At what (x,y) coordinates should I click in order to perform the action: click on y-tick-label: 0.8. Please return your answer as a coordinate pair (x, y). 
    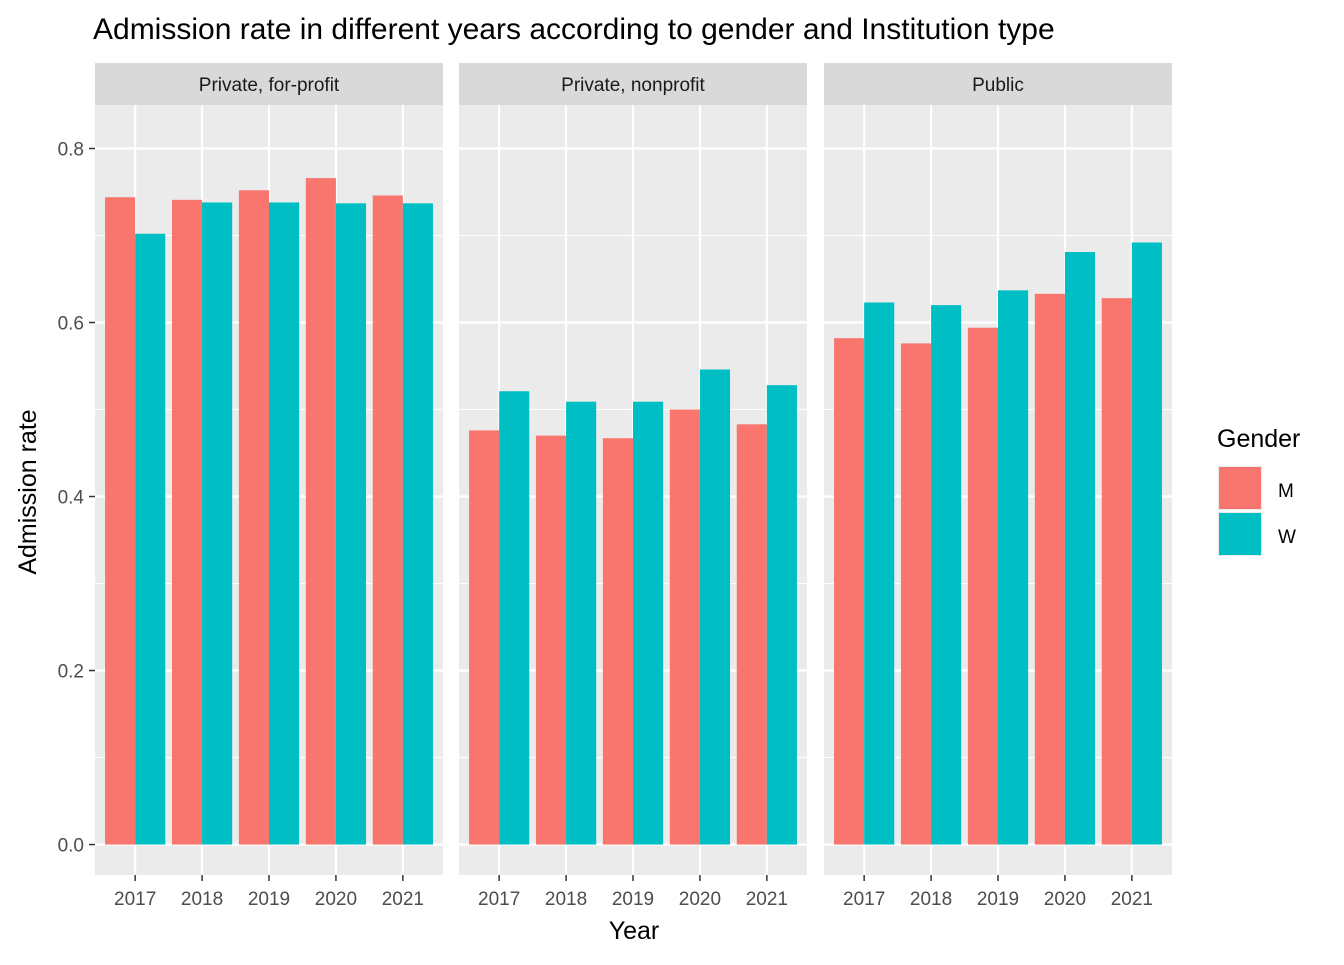
    Looking at the image, I should click on (71, 150).